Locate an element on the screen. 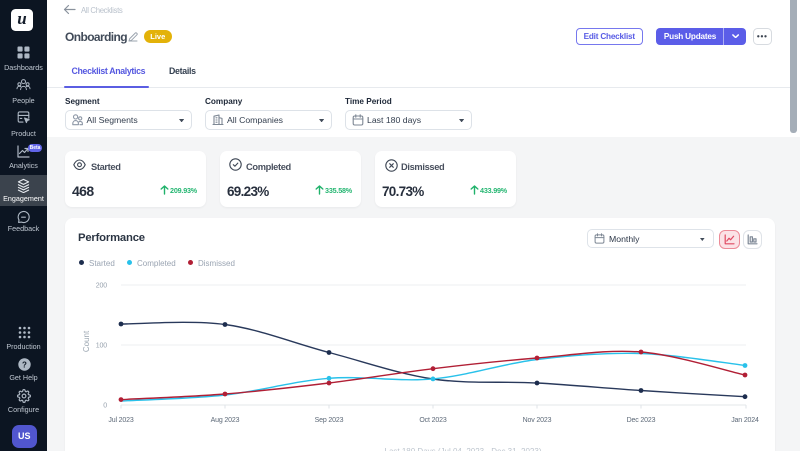  svg-text: Count is located at coordinates (86, 341).